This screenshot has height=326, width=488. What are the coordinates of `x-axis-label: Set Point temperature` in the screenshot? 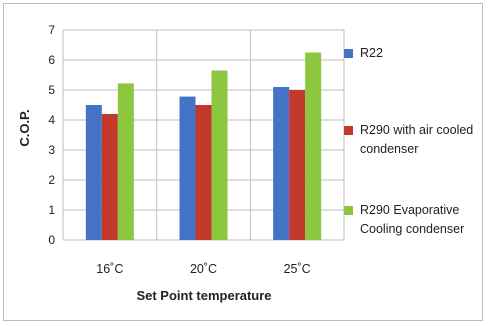 It's located at (203, 295).